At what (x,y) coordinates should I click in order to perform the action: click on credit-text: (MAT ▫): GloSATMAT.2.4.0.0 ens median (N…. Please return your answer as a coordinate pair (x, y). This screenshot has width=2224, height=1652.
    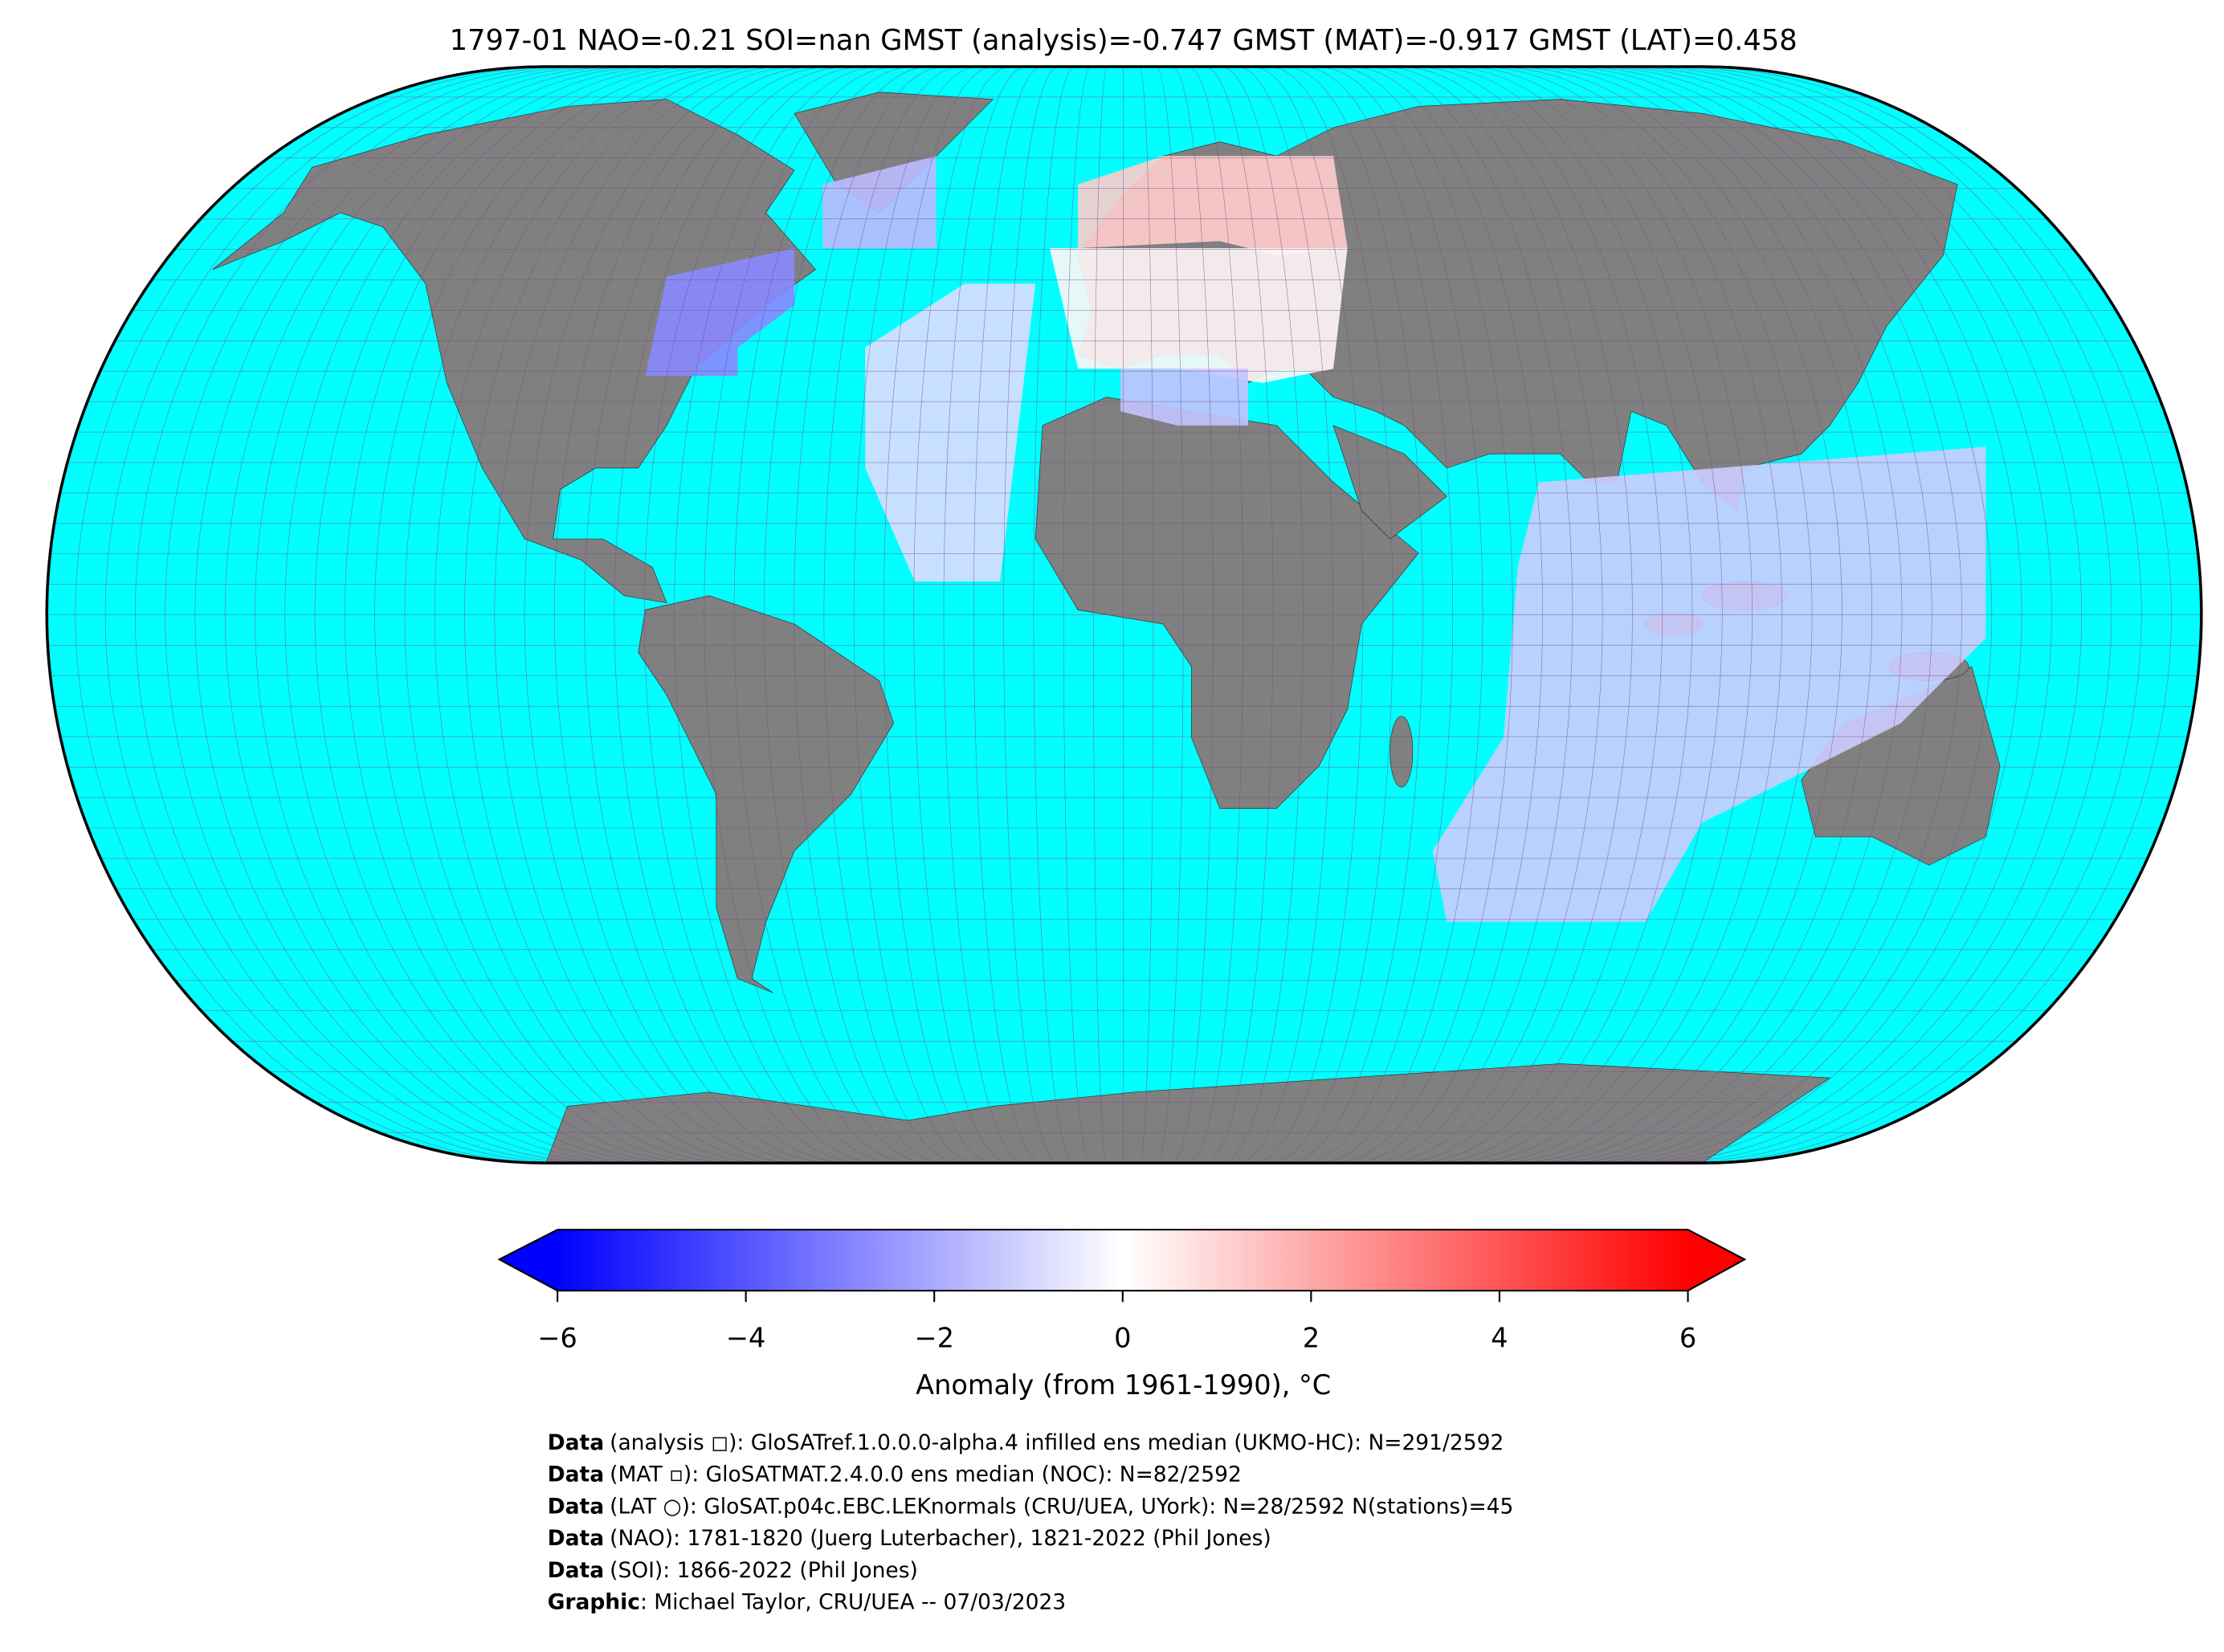
    Looking at the image, I should click on (926, 1474).